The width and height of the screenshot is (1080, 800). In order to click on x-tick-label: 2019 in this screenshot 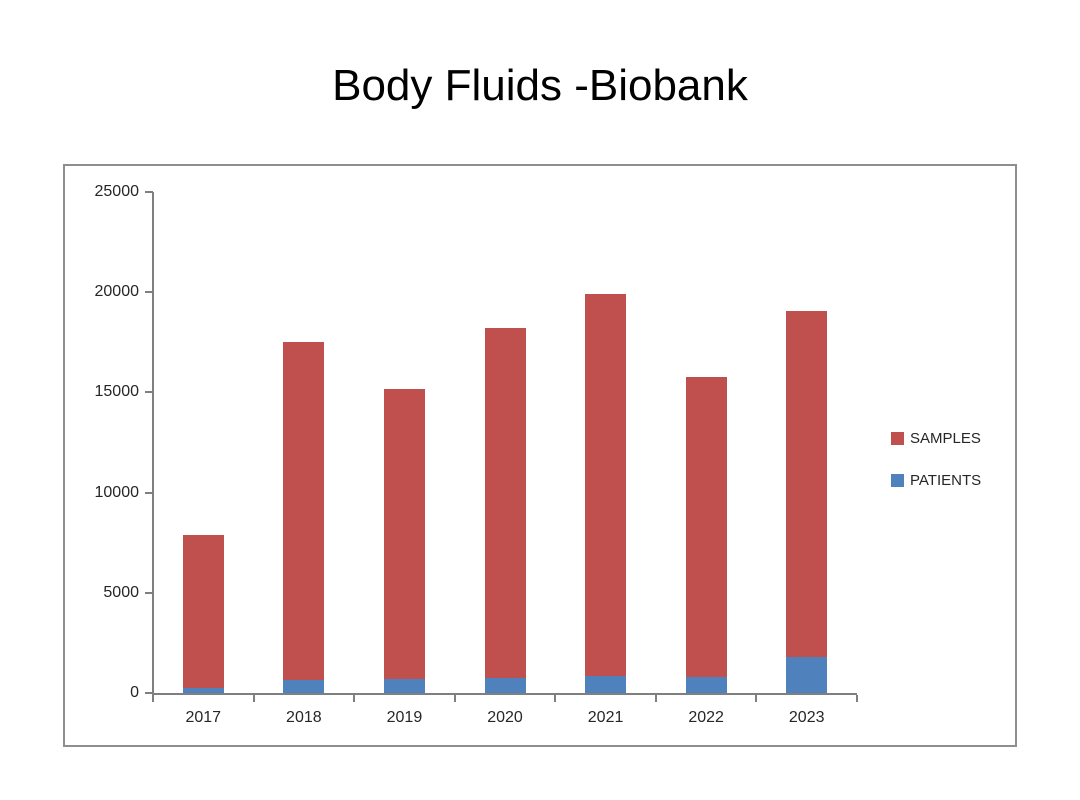, I will do `click(404, 717)`.